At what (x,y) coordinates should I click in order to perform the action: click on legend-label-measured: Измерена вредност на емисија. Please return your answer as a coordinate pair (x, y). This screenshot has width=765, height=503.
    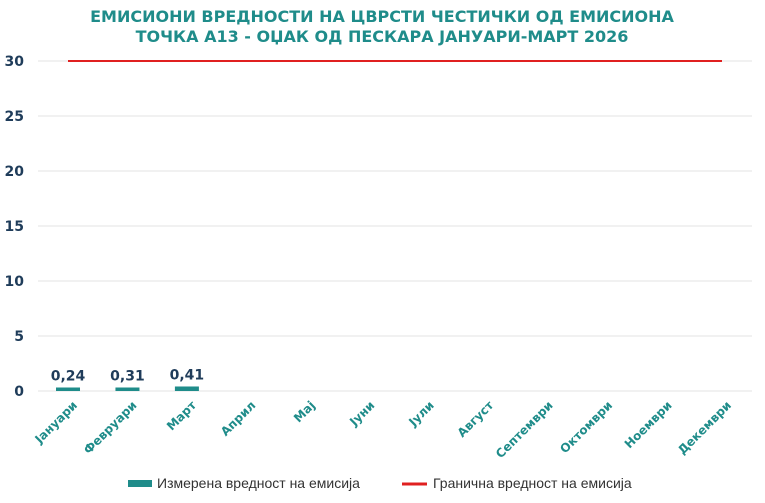
    Looking at the image, I should click on (258, 483).